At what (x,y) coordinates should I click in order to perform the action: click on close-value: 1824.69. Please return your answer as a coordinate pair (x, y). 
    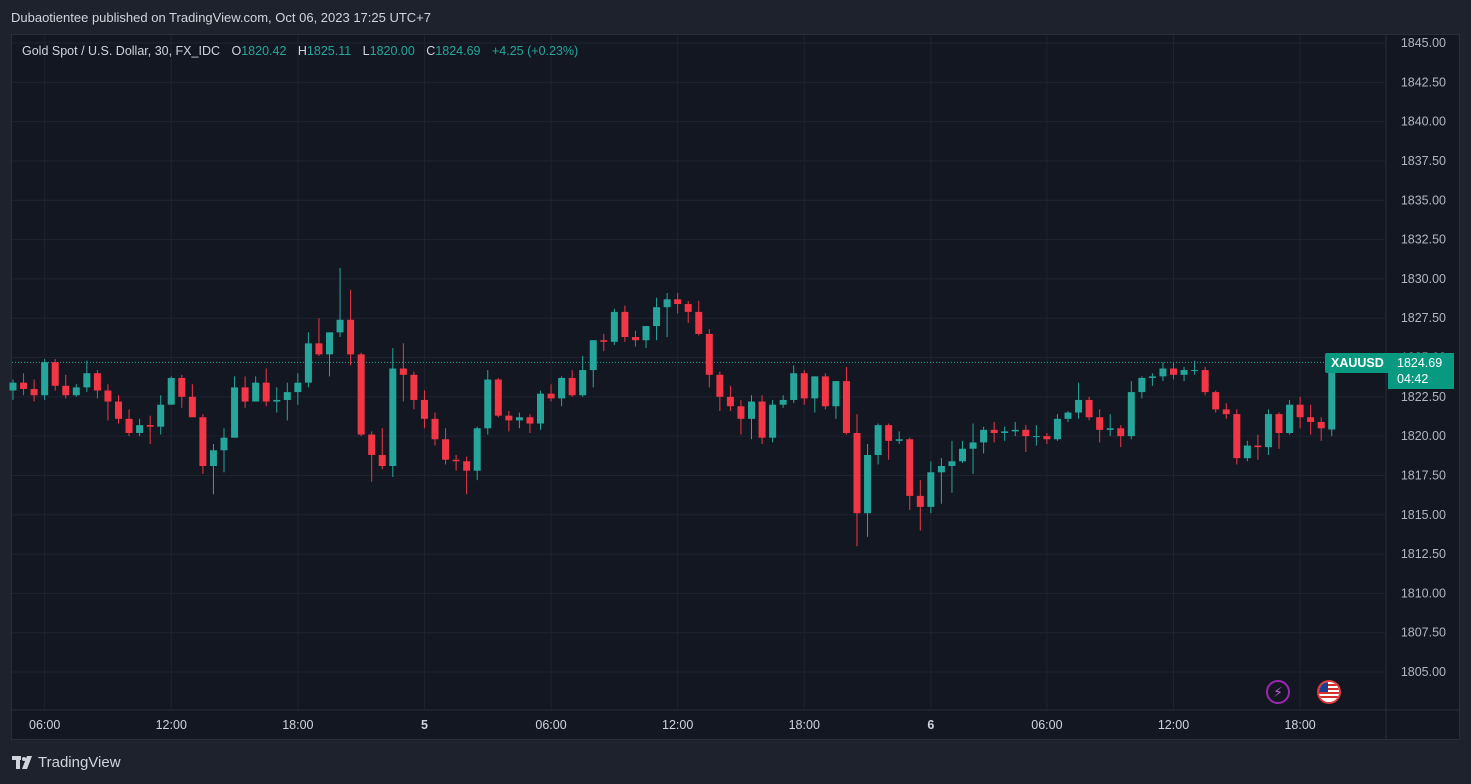
    Looking at the image, I should click on (458, 51).